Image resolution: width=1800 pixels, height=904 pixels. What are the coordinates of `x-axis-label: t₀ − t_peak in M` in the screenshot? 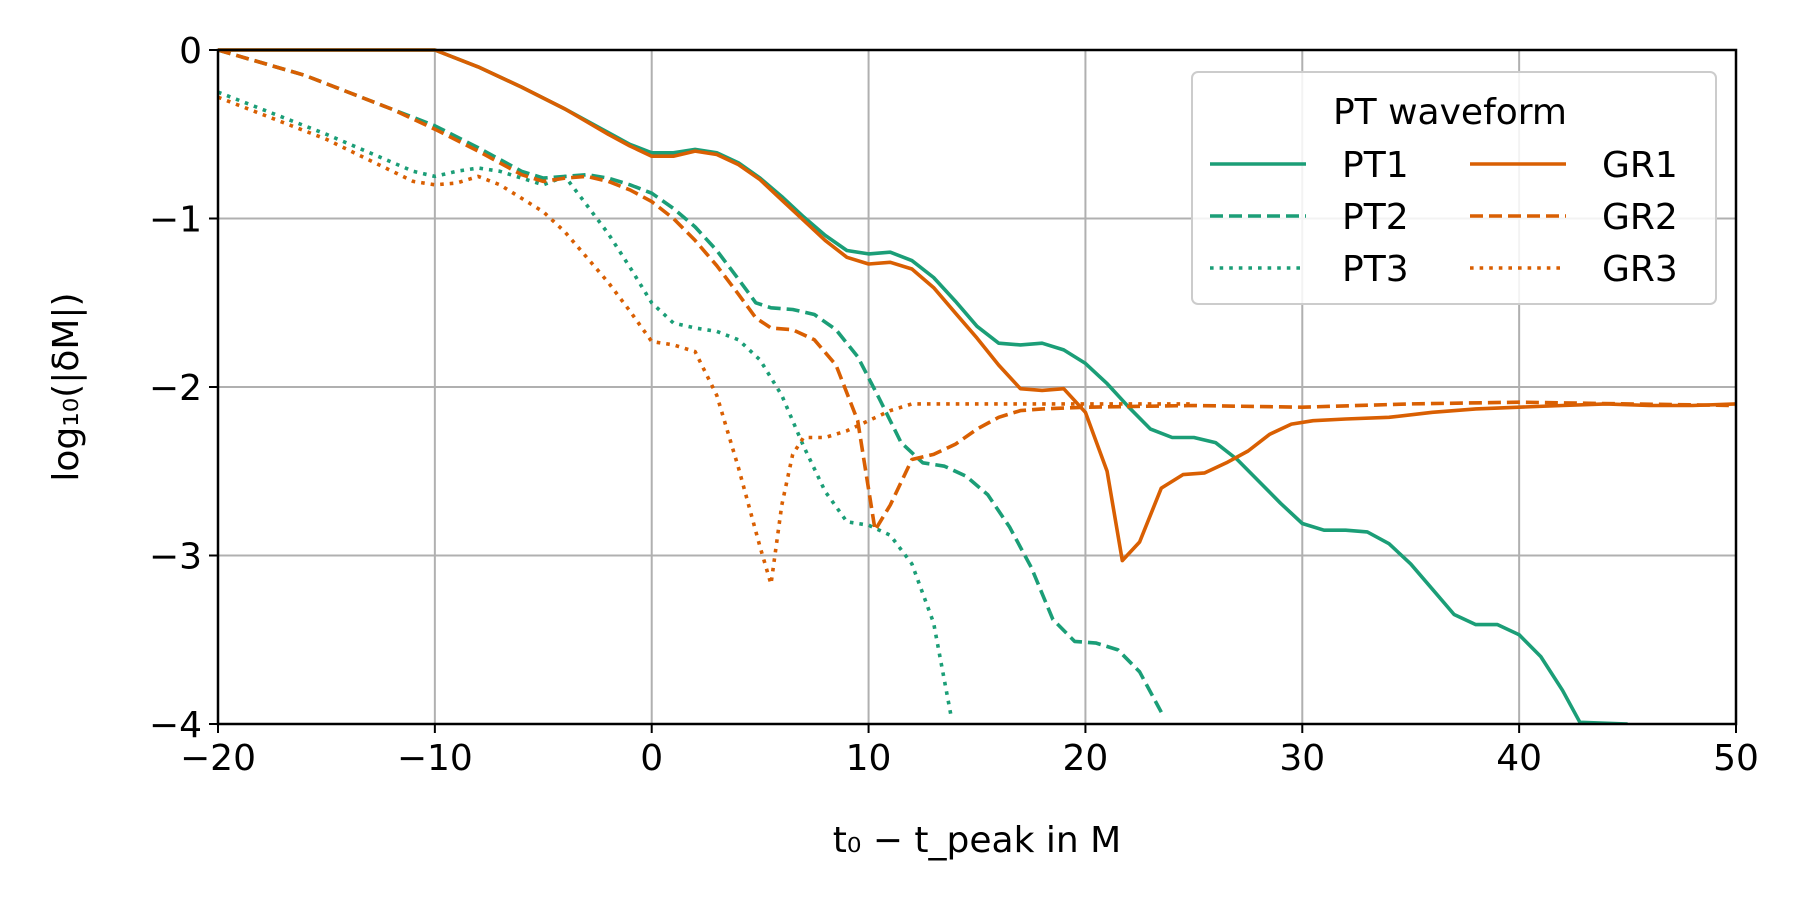 It's located at (977, 840).